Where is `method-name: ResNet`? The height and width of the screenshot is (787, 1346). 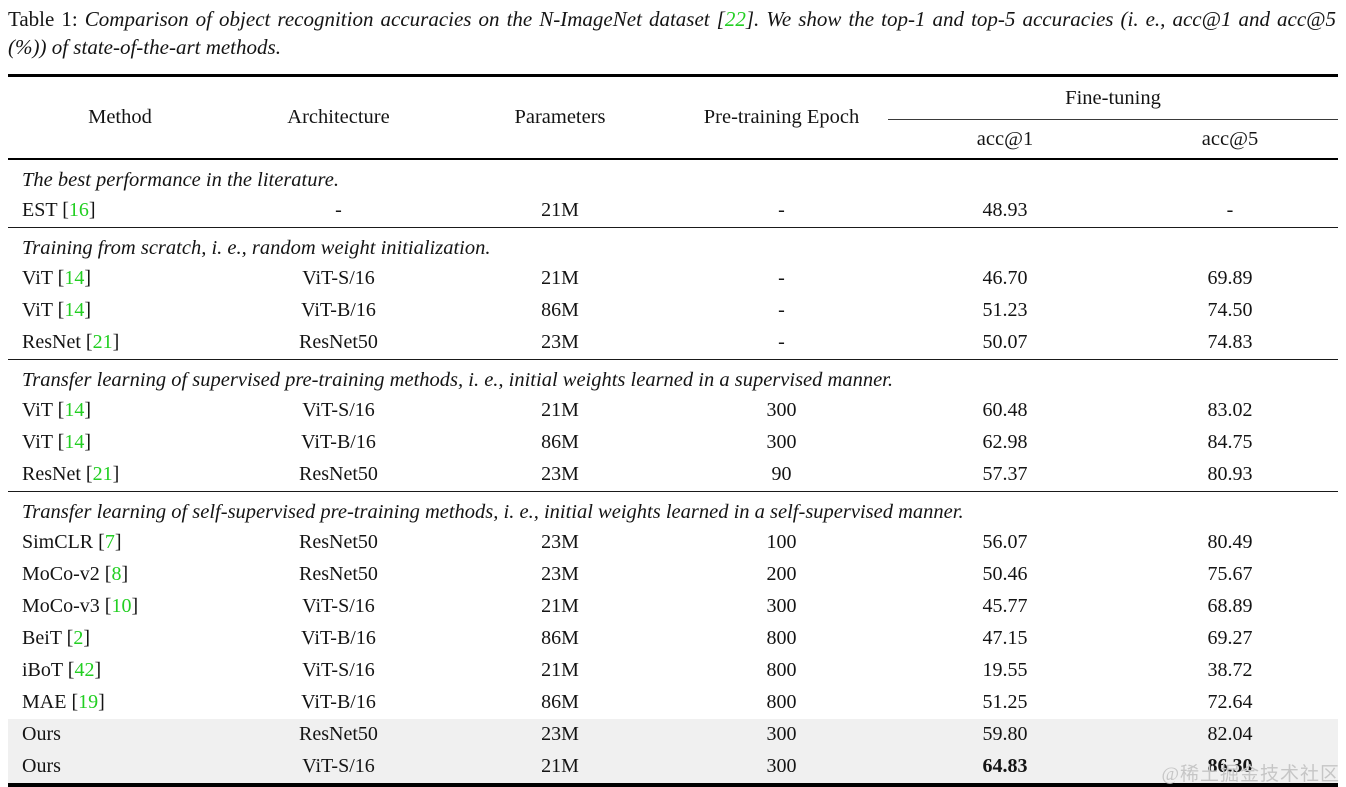
method-name: ResNet is located at coordinates (51, 342).